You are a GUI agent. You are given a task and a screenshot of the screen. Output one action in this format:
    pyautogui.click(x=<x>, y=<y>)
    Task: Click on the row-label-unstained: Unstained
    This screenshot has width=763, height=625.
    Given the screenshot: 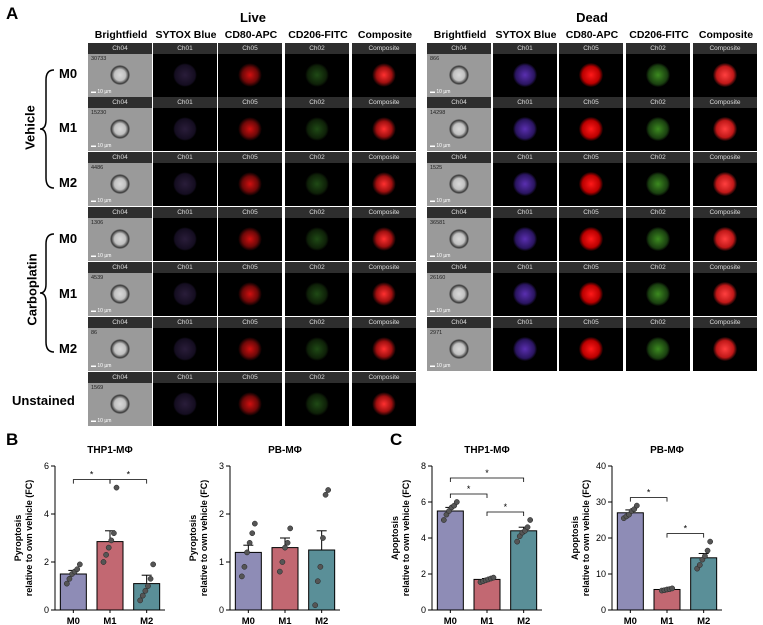 What is the action you would take?
    pyautogui.click(x=43, y=400)
    